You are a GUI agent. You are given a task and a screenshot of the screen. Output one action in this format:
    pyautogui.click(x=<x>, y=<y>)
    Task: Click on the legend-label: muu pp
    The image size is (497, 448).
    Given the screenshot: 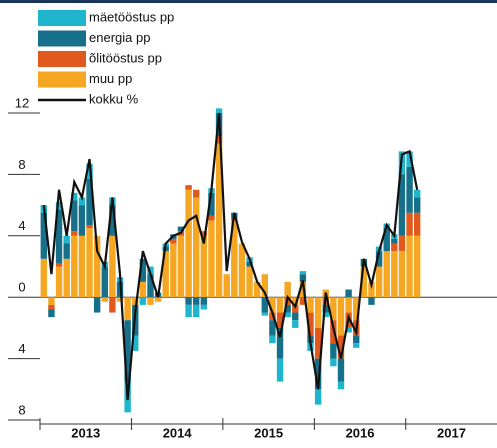 What is the action you would take?
    pyautogui.click(x=110, y=78)
    